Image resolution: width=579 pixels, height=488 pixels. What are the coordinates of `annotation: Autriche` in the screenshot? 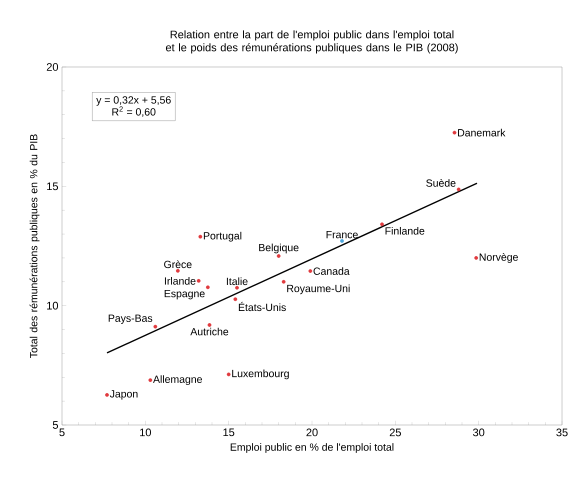 It's located at (209, 332).